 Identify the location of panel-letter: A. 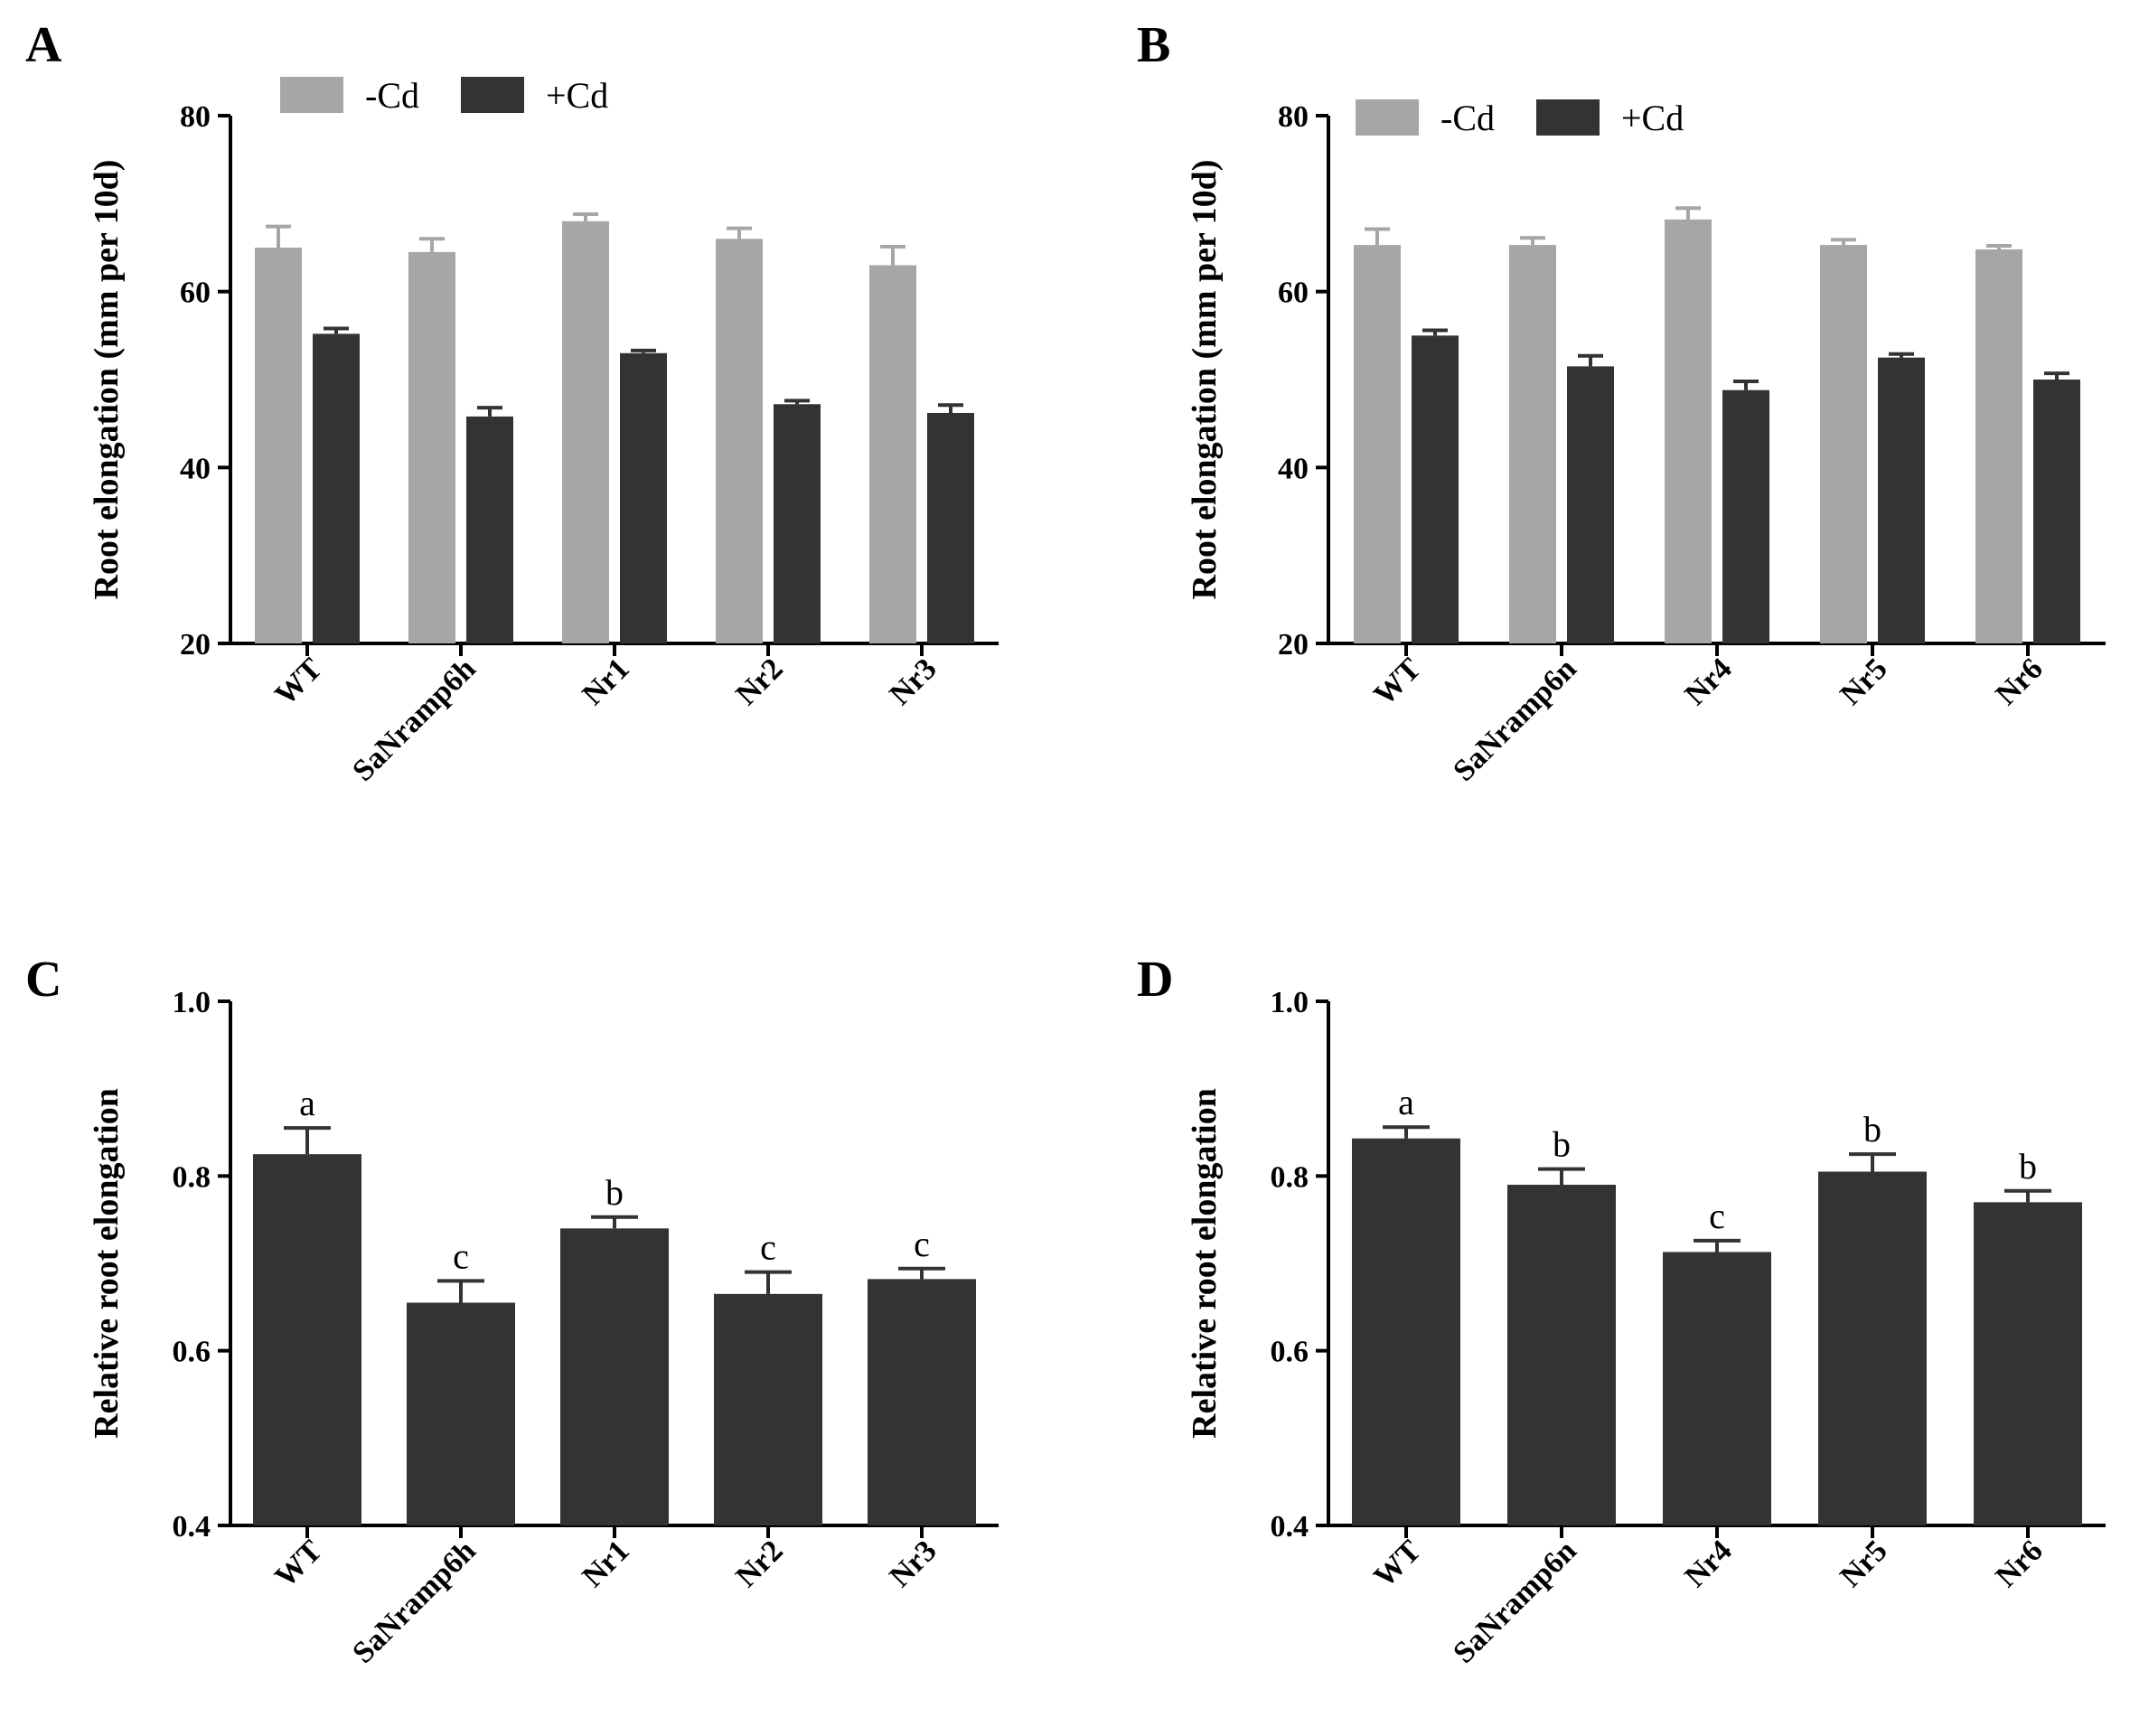
(44, 45).